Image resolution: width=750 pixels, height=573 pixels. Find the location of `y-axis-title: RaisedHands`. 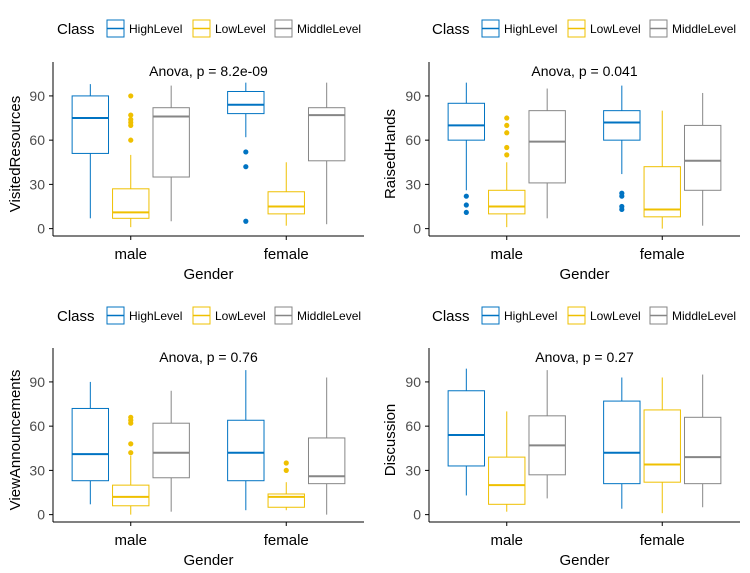

y-axis-title: RaisedHands is located at coordinates (390, 154).